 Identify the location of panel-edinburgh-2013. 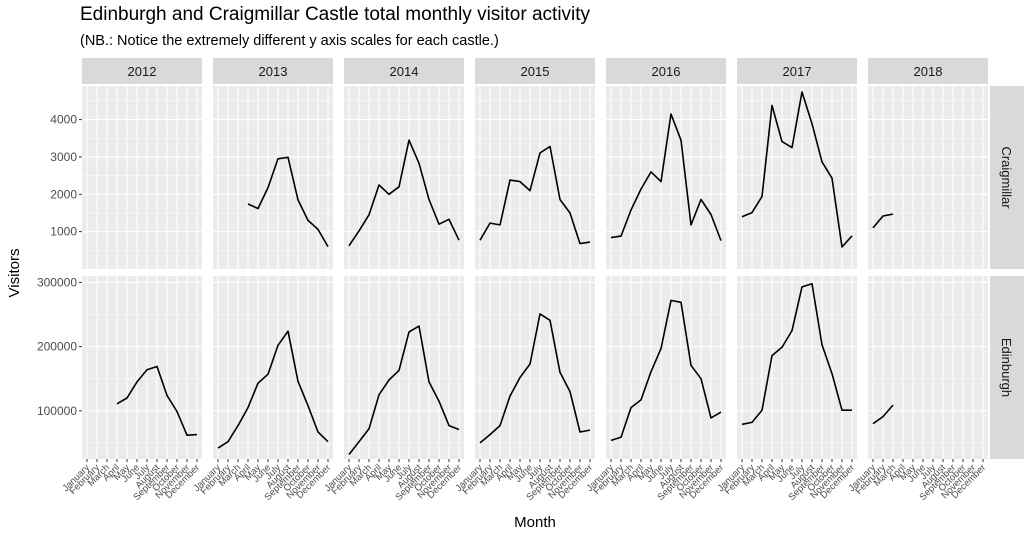
(273, 367).